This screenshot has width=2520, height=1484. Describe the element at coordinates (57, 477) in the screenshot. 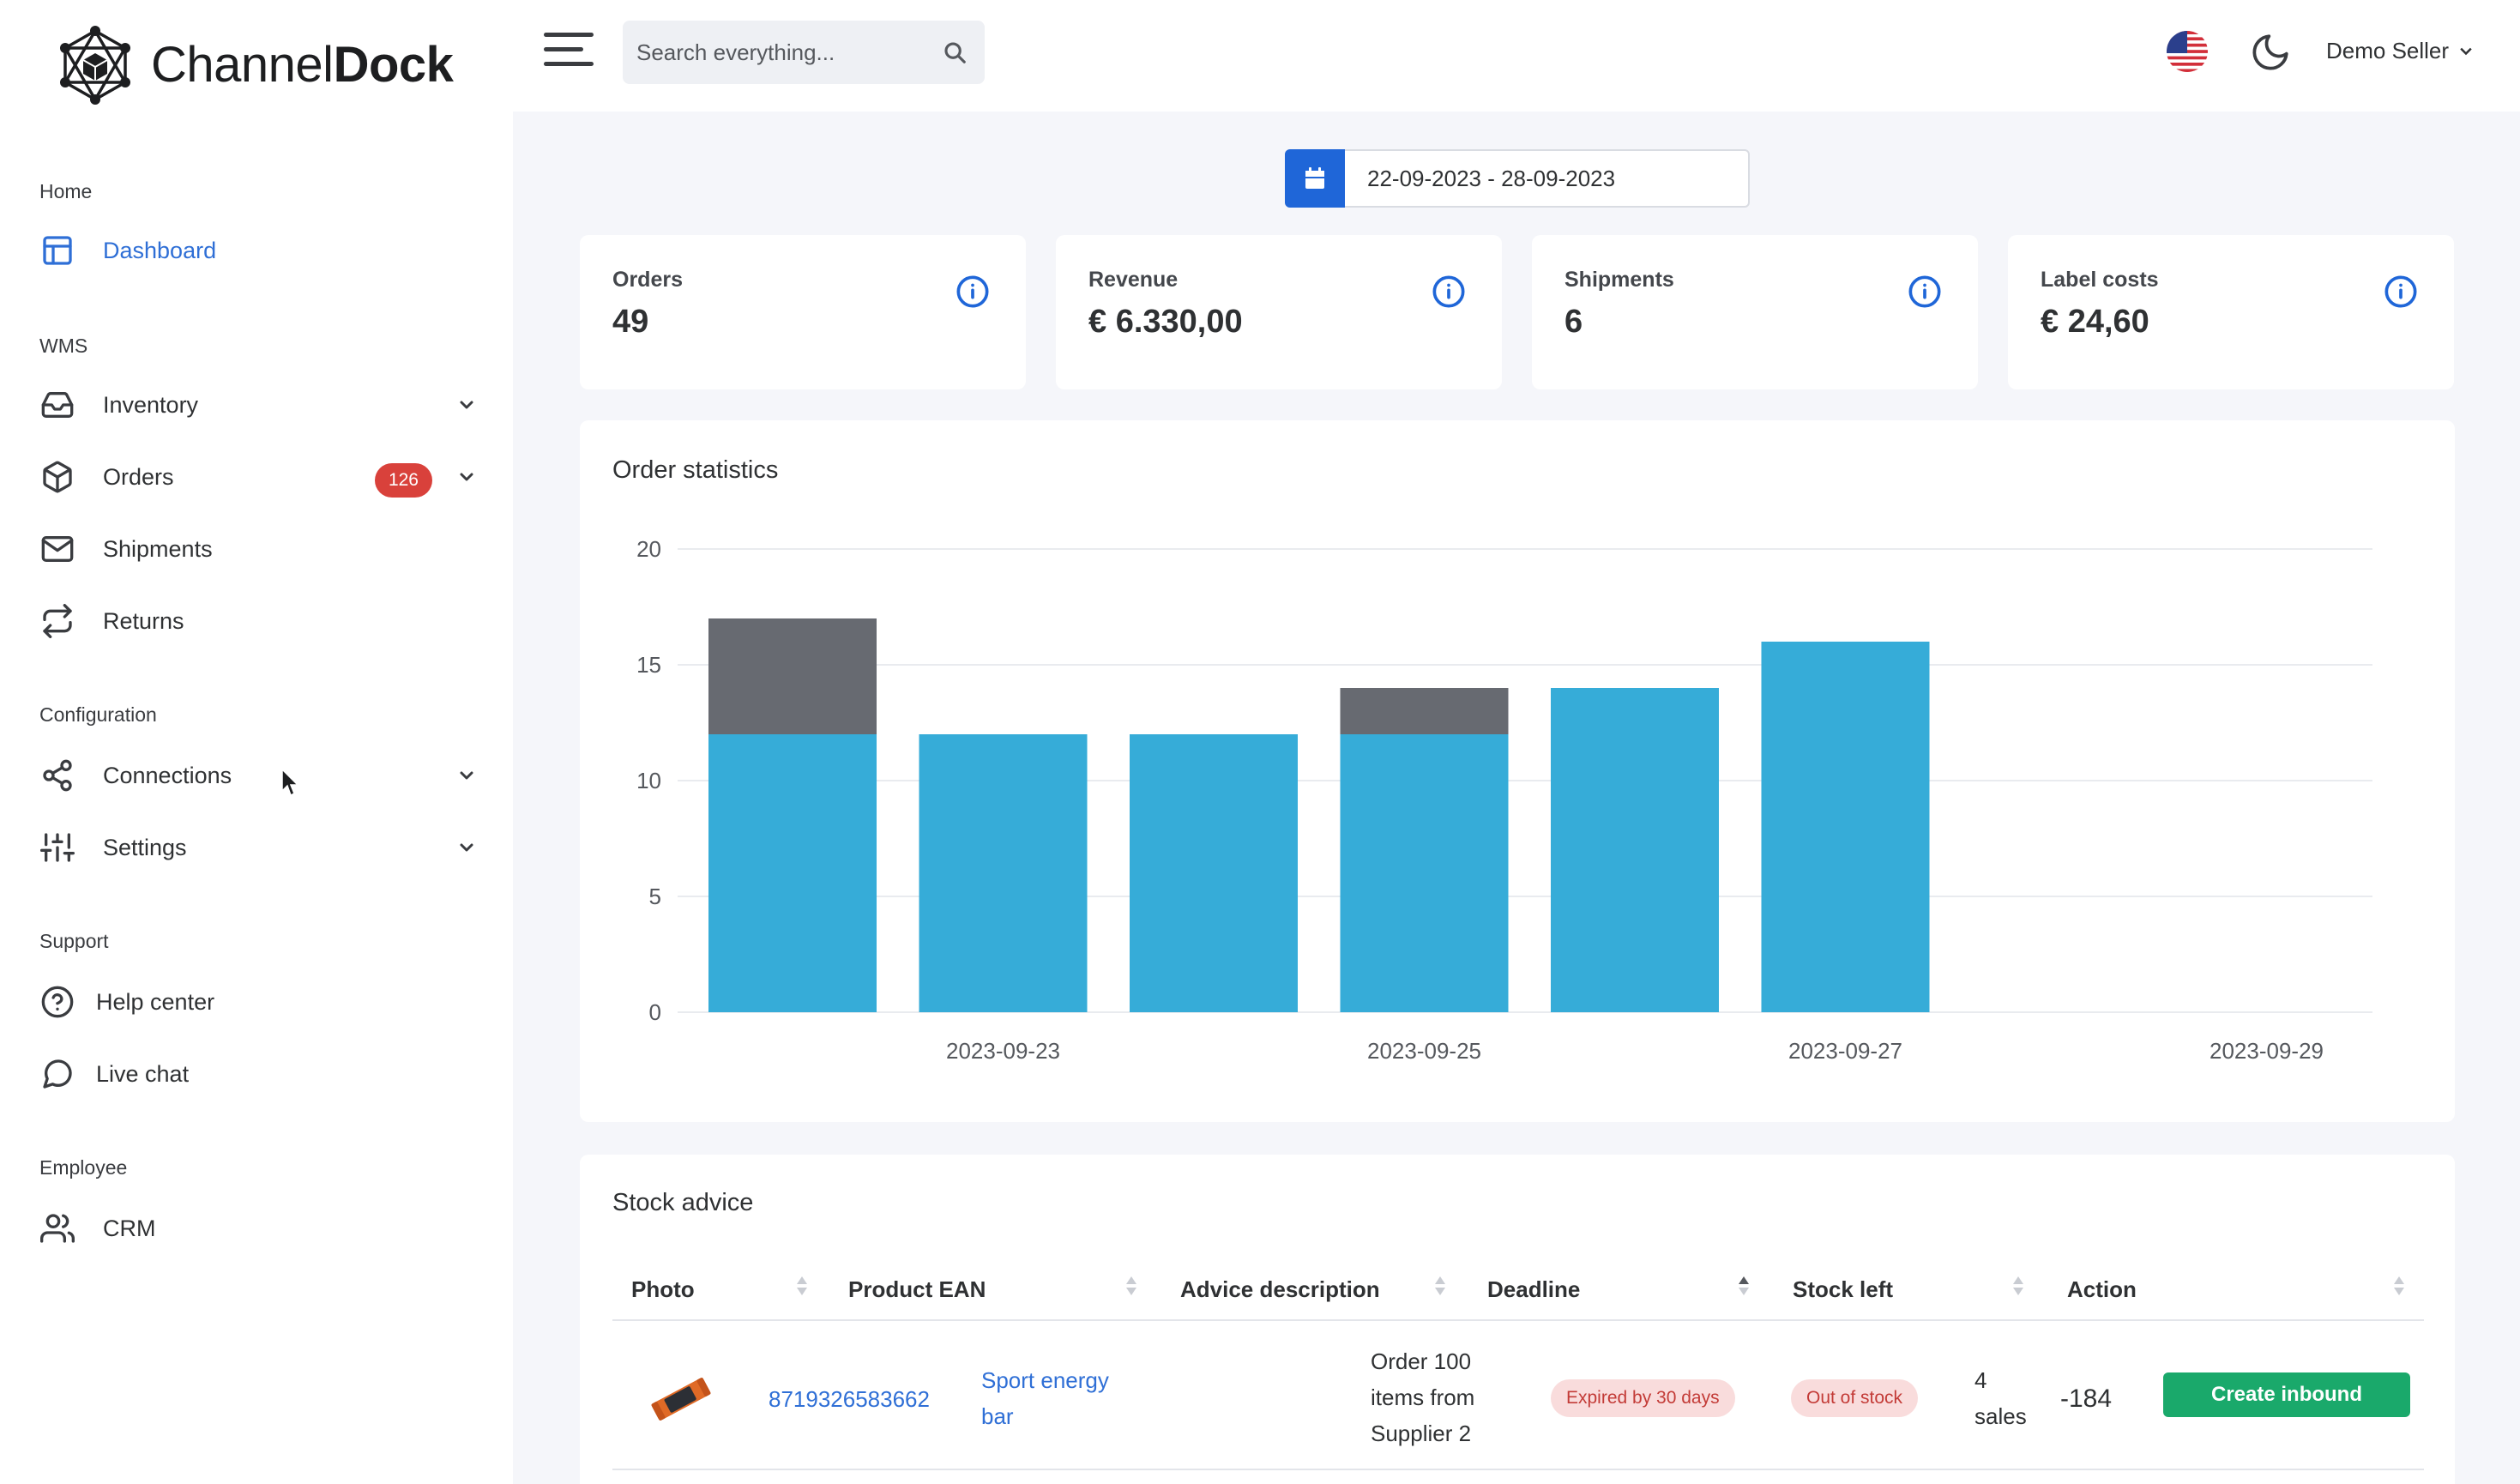

I see `box-icon` at that location.